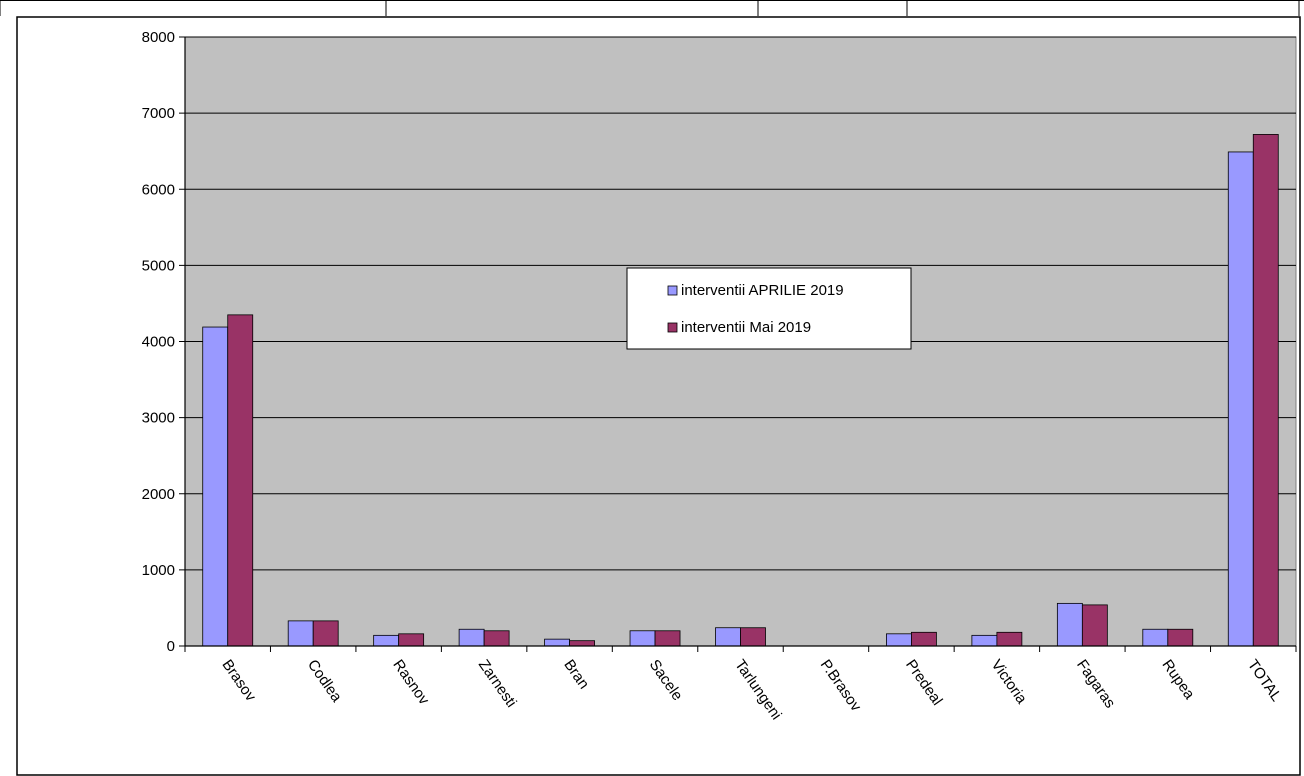 The image size is (1304, 776). I want to click on bar-1-fagaras, so click(1069, 624).